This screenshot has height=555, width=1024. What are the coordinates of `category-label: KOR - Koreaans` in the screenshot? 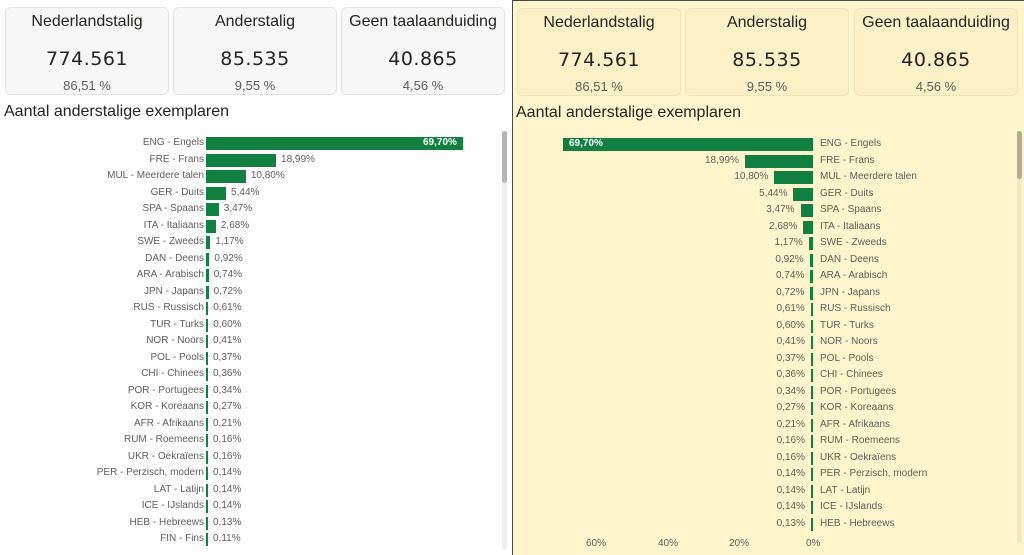 It's located at (167, 406).